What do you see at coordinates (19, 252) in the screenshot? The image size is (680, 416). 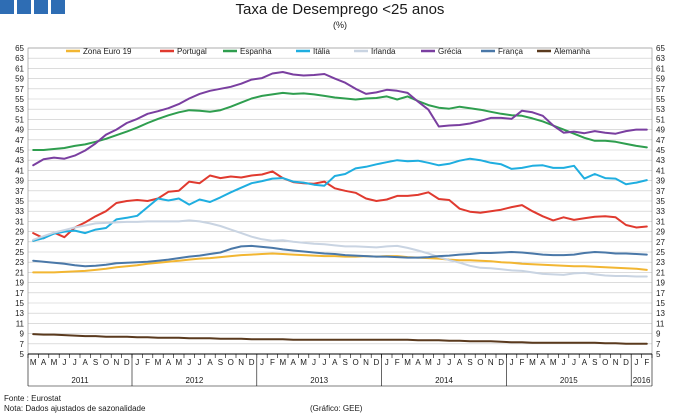 I see `y-tick-label-left: 25` at bounding box center [19, 252].